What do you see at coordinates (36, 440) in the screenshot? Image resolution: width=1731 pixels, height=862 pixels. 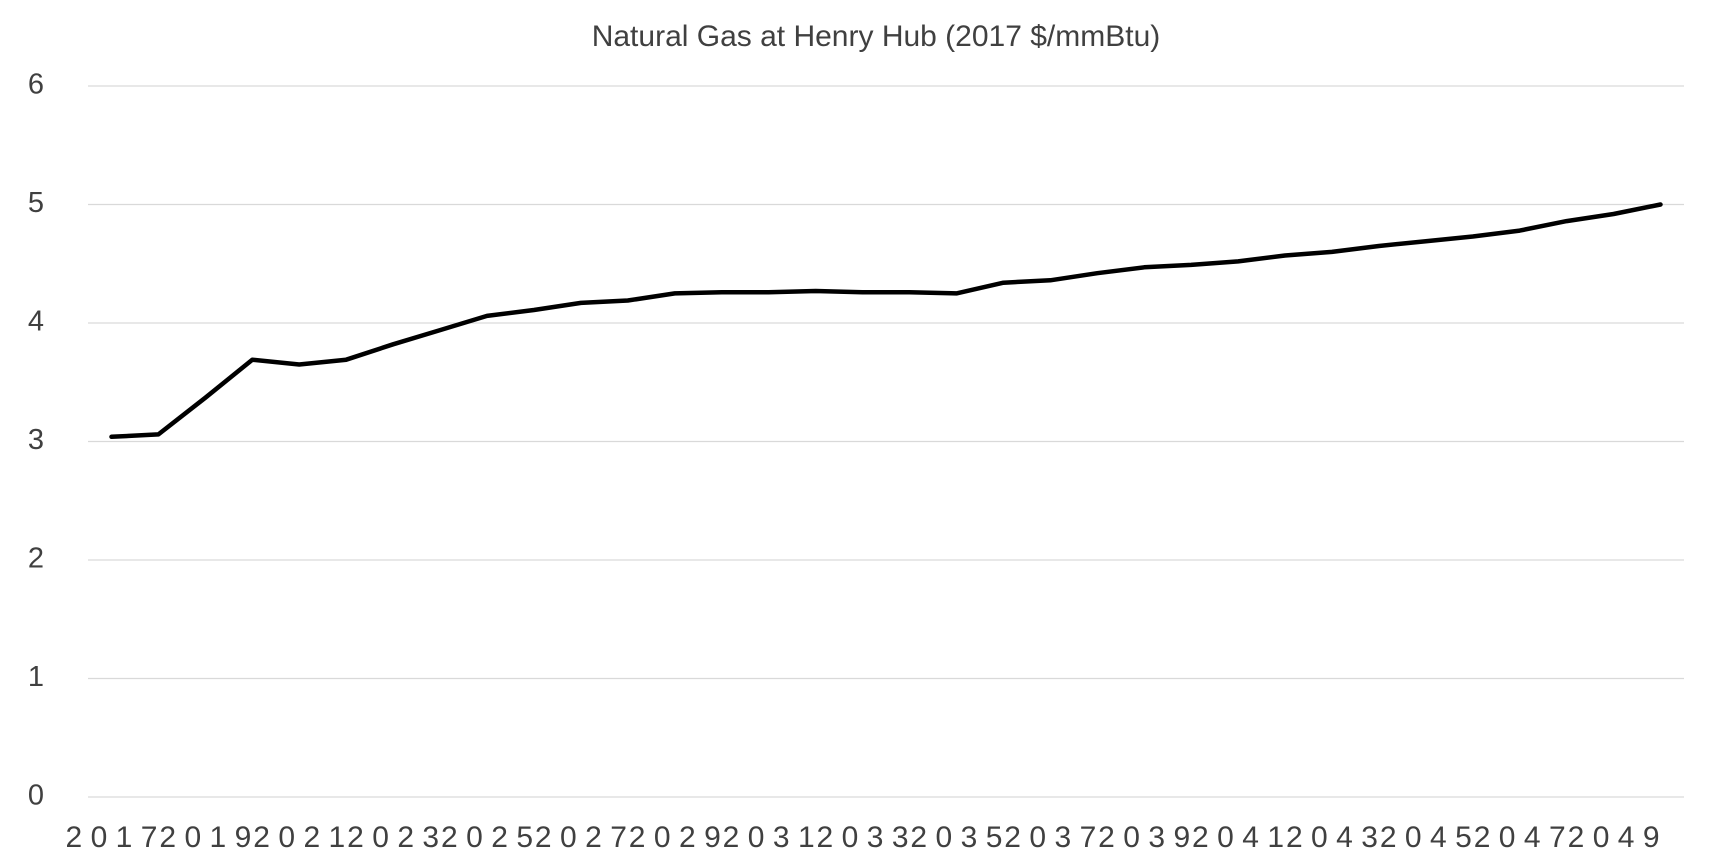 I see `y-tick-label: 3` at bounding box center [36, 440].